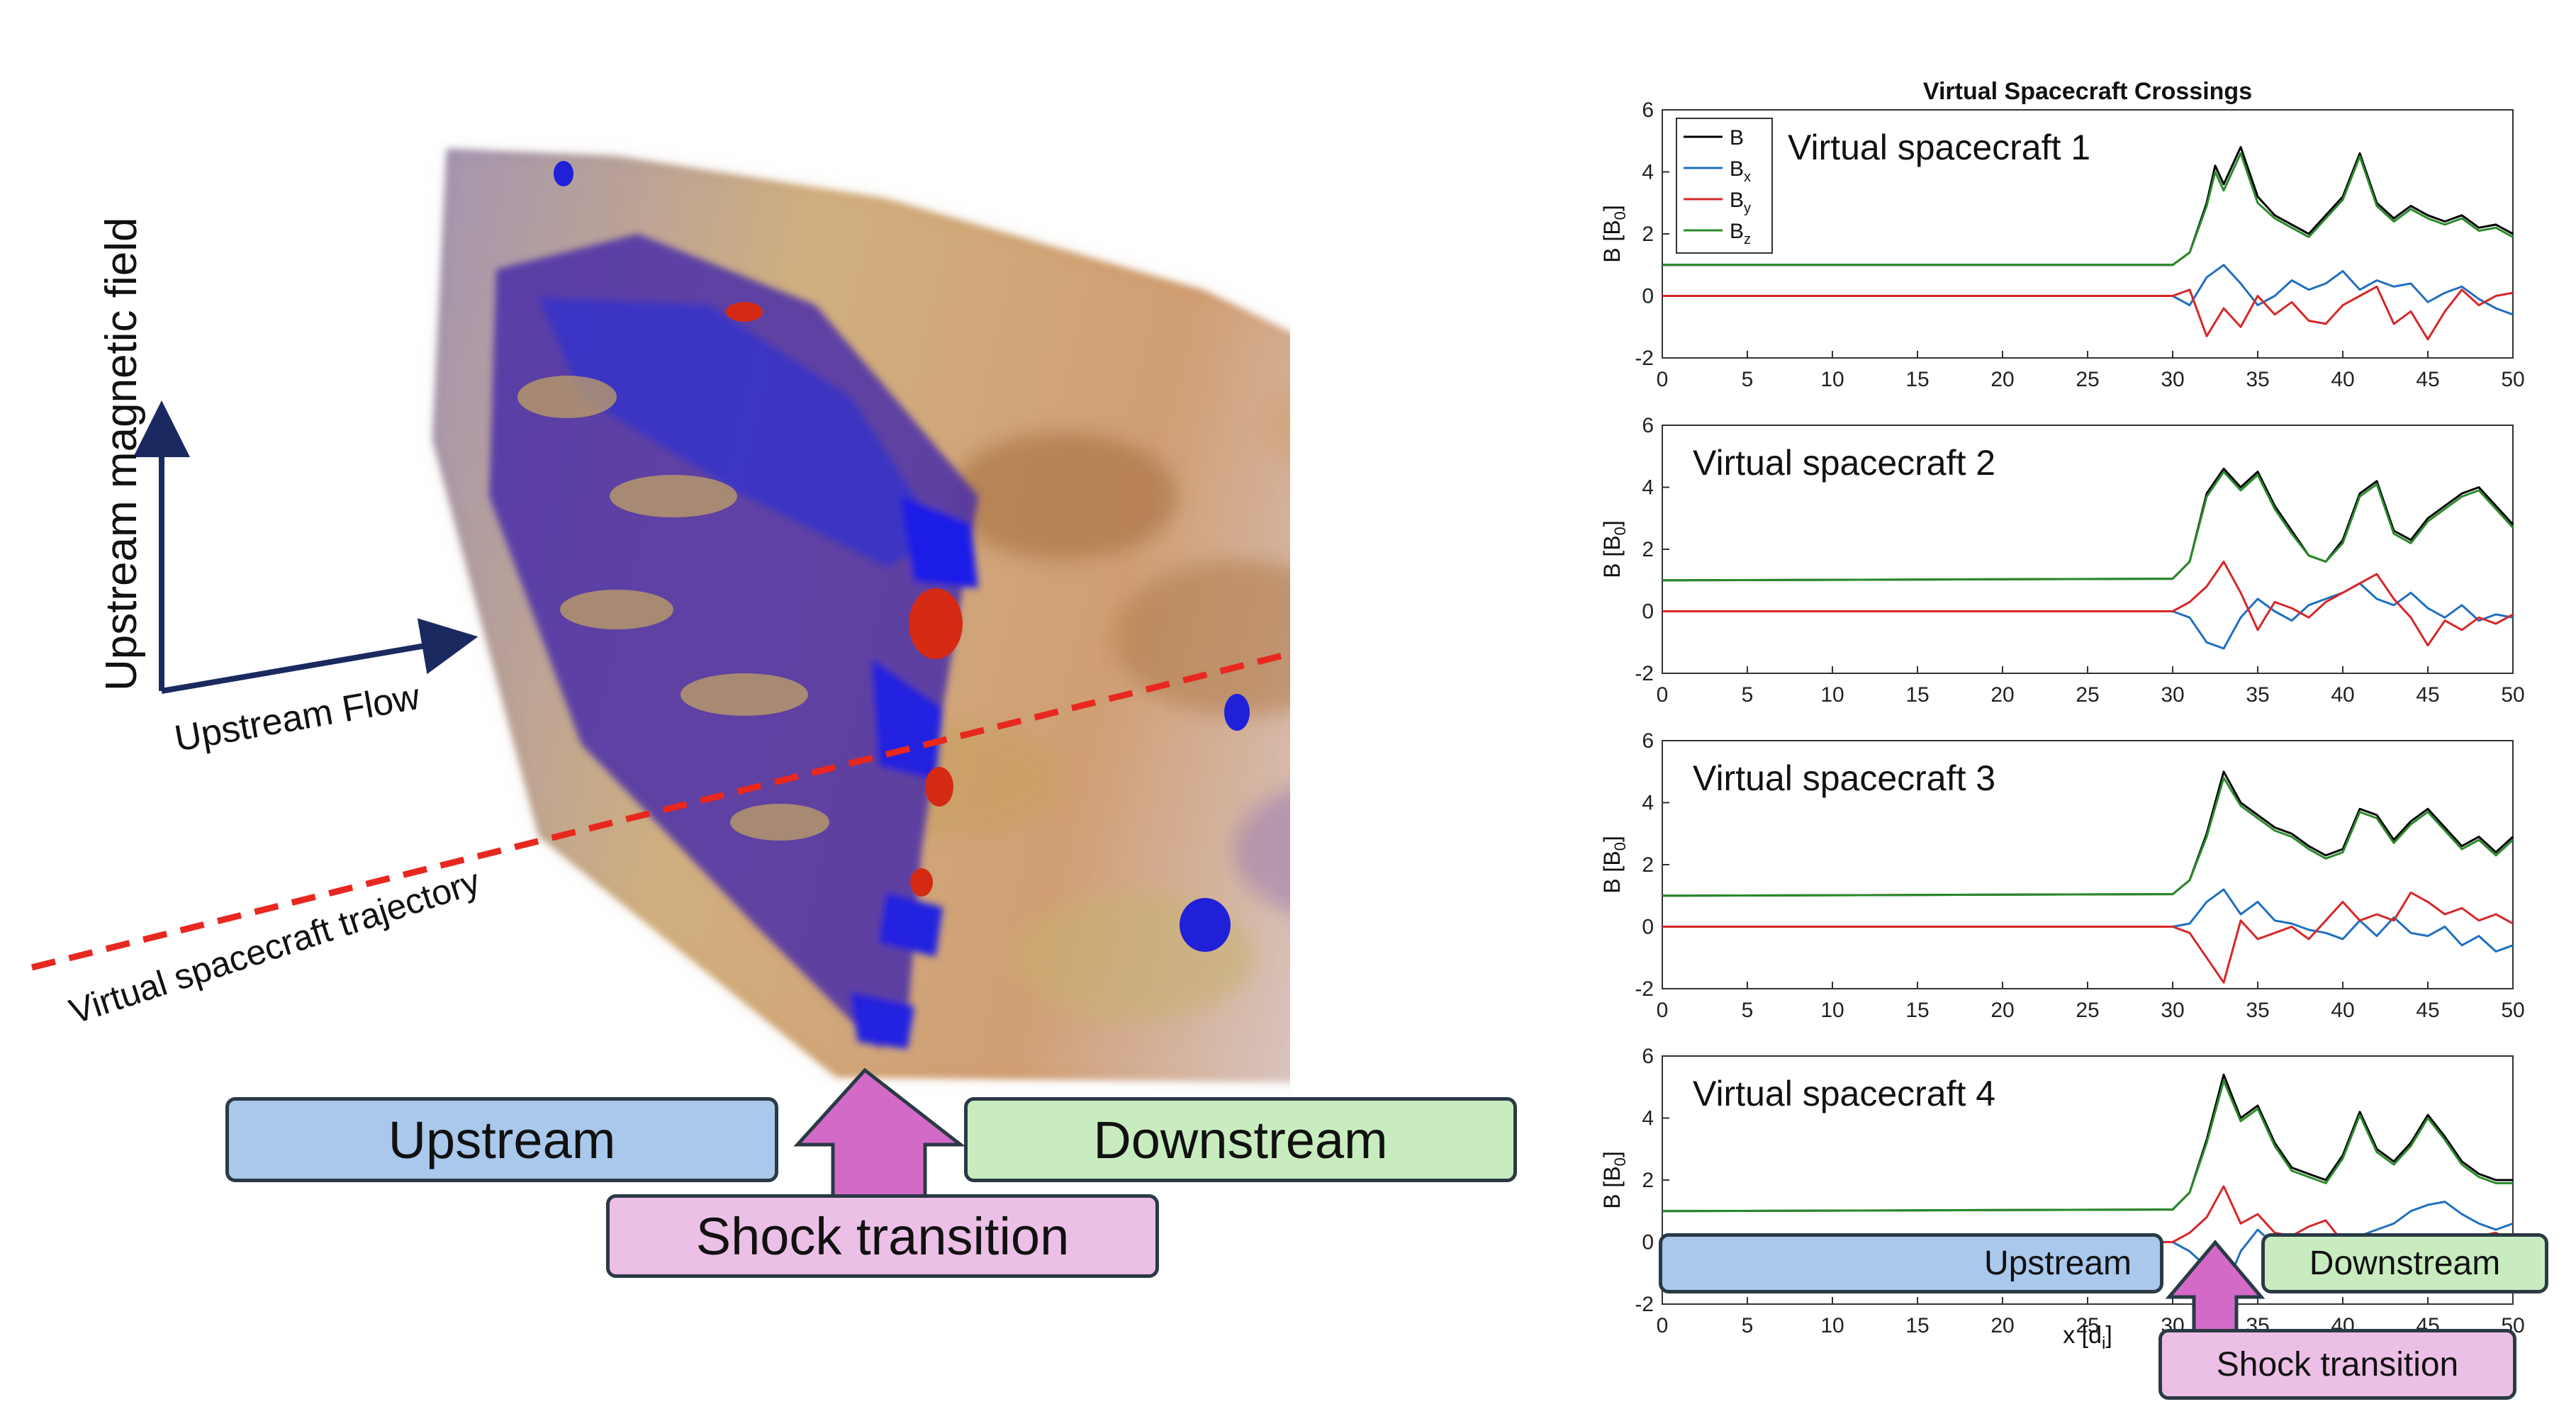  I want to click on plot-shock-box: Shock transition, so click(2337, 1364).